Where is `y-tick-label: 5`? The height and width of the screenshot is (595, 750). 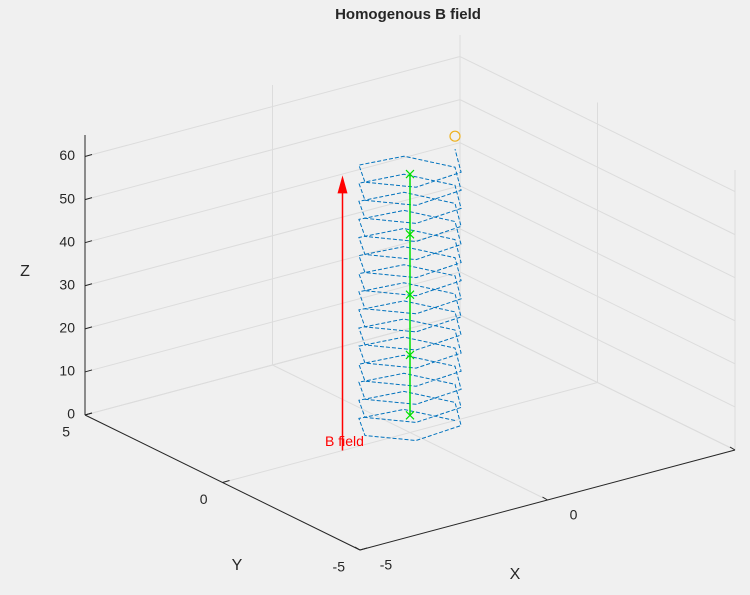 y-tick-label: 5 is located at coordinates (66, 432).